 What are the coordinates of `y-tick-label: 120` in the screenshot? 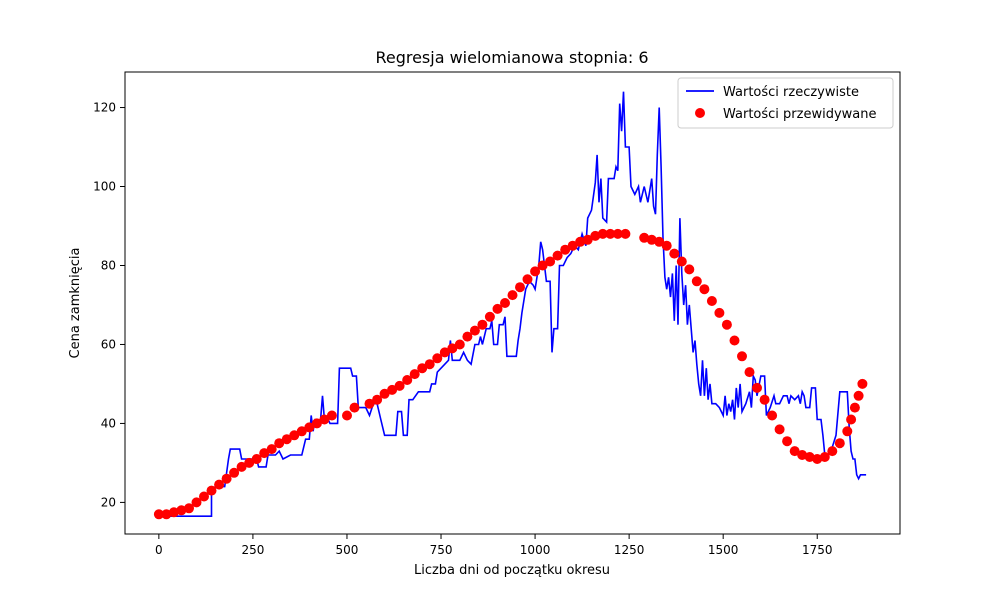 It's located at (104, 108).